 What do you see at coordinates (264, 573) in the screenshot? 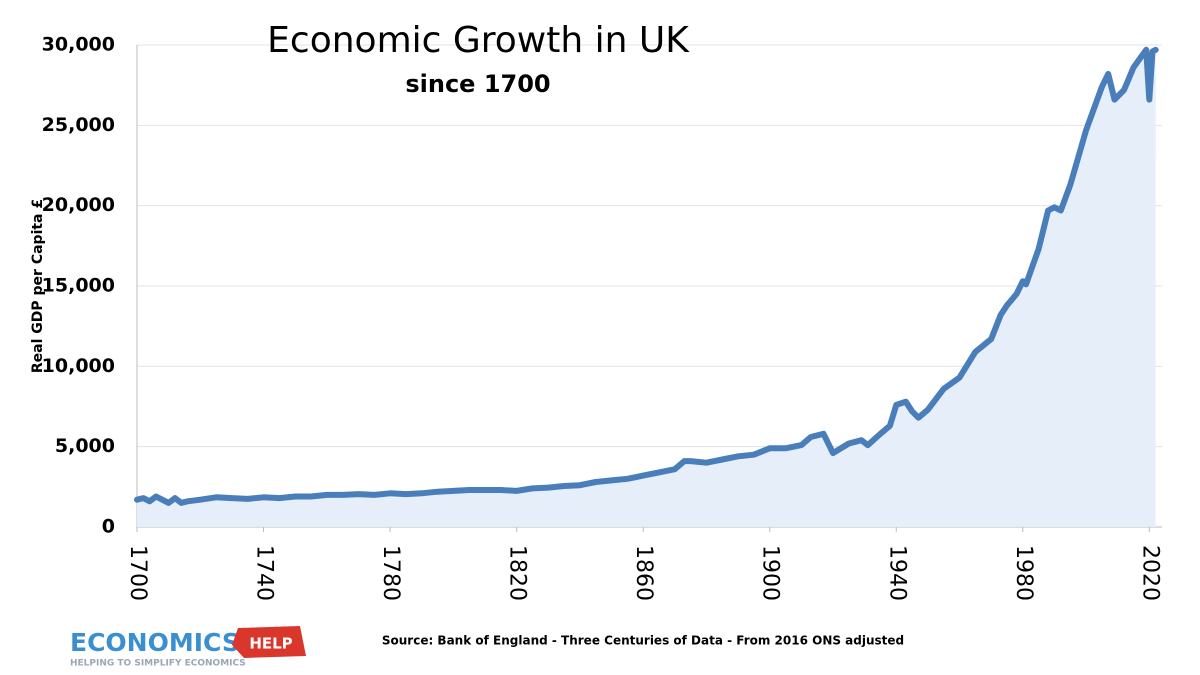
I see `x-tick-label: 1740` at bounding box center [264, 573].